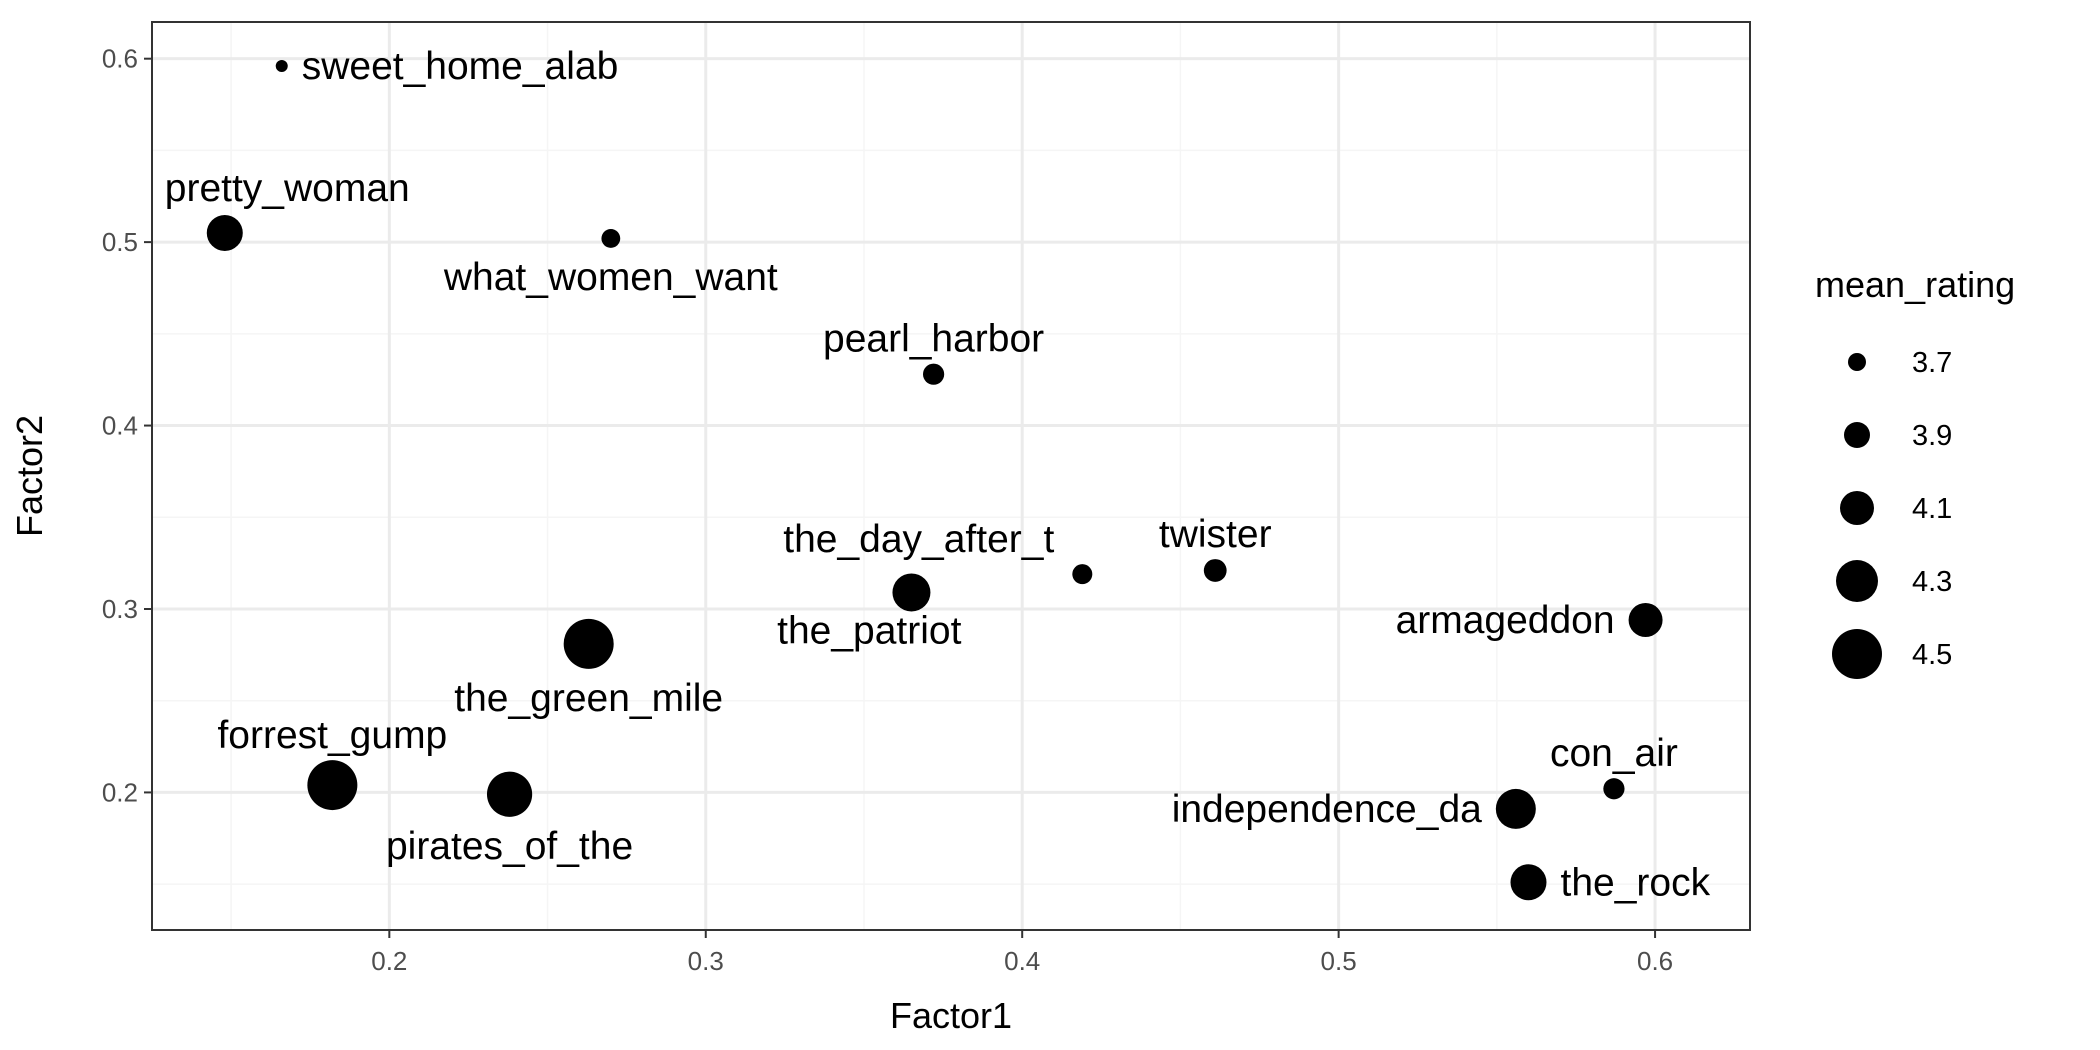  I want to click on point-label: forrest_gump, so click(332, 735).